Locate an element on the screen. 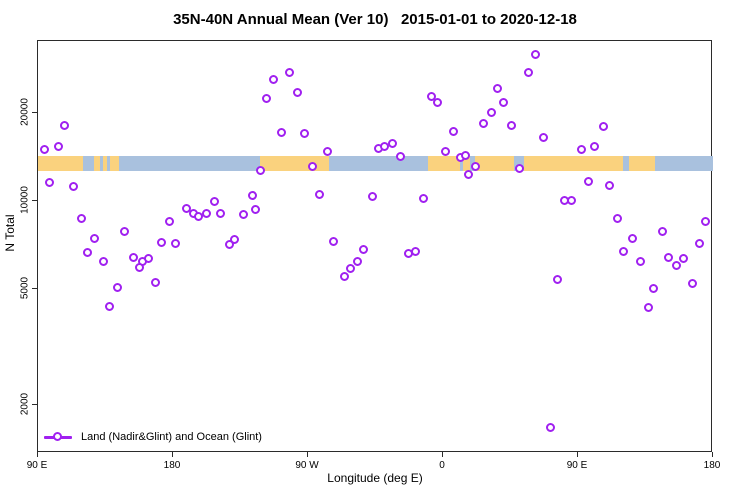  y-tick-label: 10000 is located at coordinates (25, 200).